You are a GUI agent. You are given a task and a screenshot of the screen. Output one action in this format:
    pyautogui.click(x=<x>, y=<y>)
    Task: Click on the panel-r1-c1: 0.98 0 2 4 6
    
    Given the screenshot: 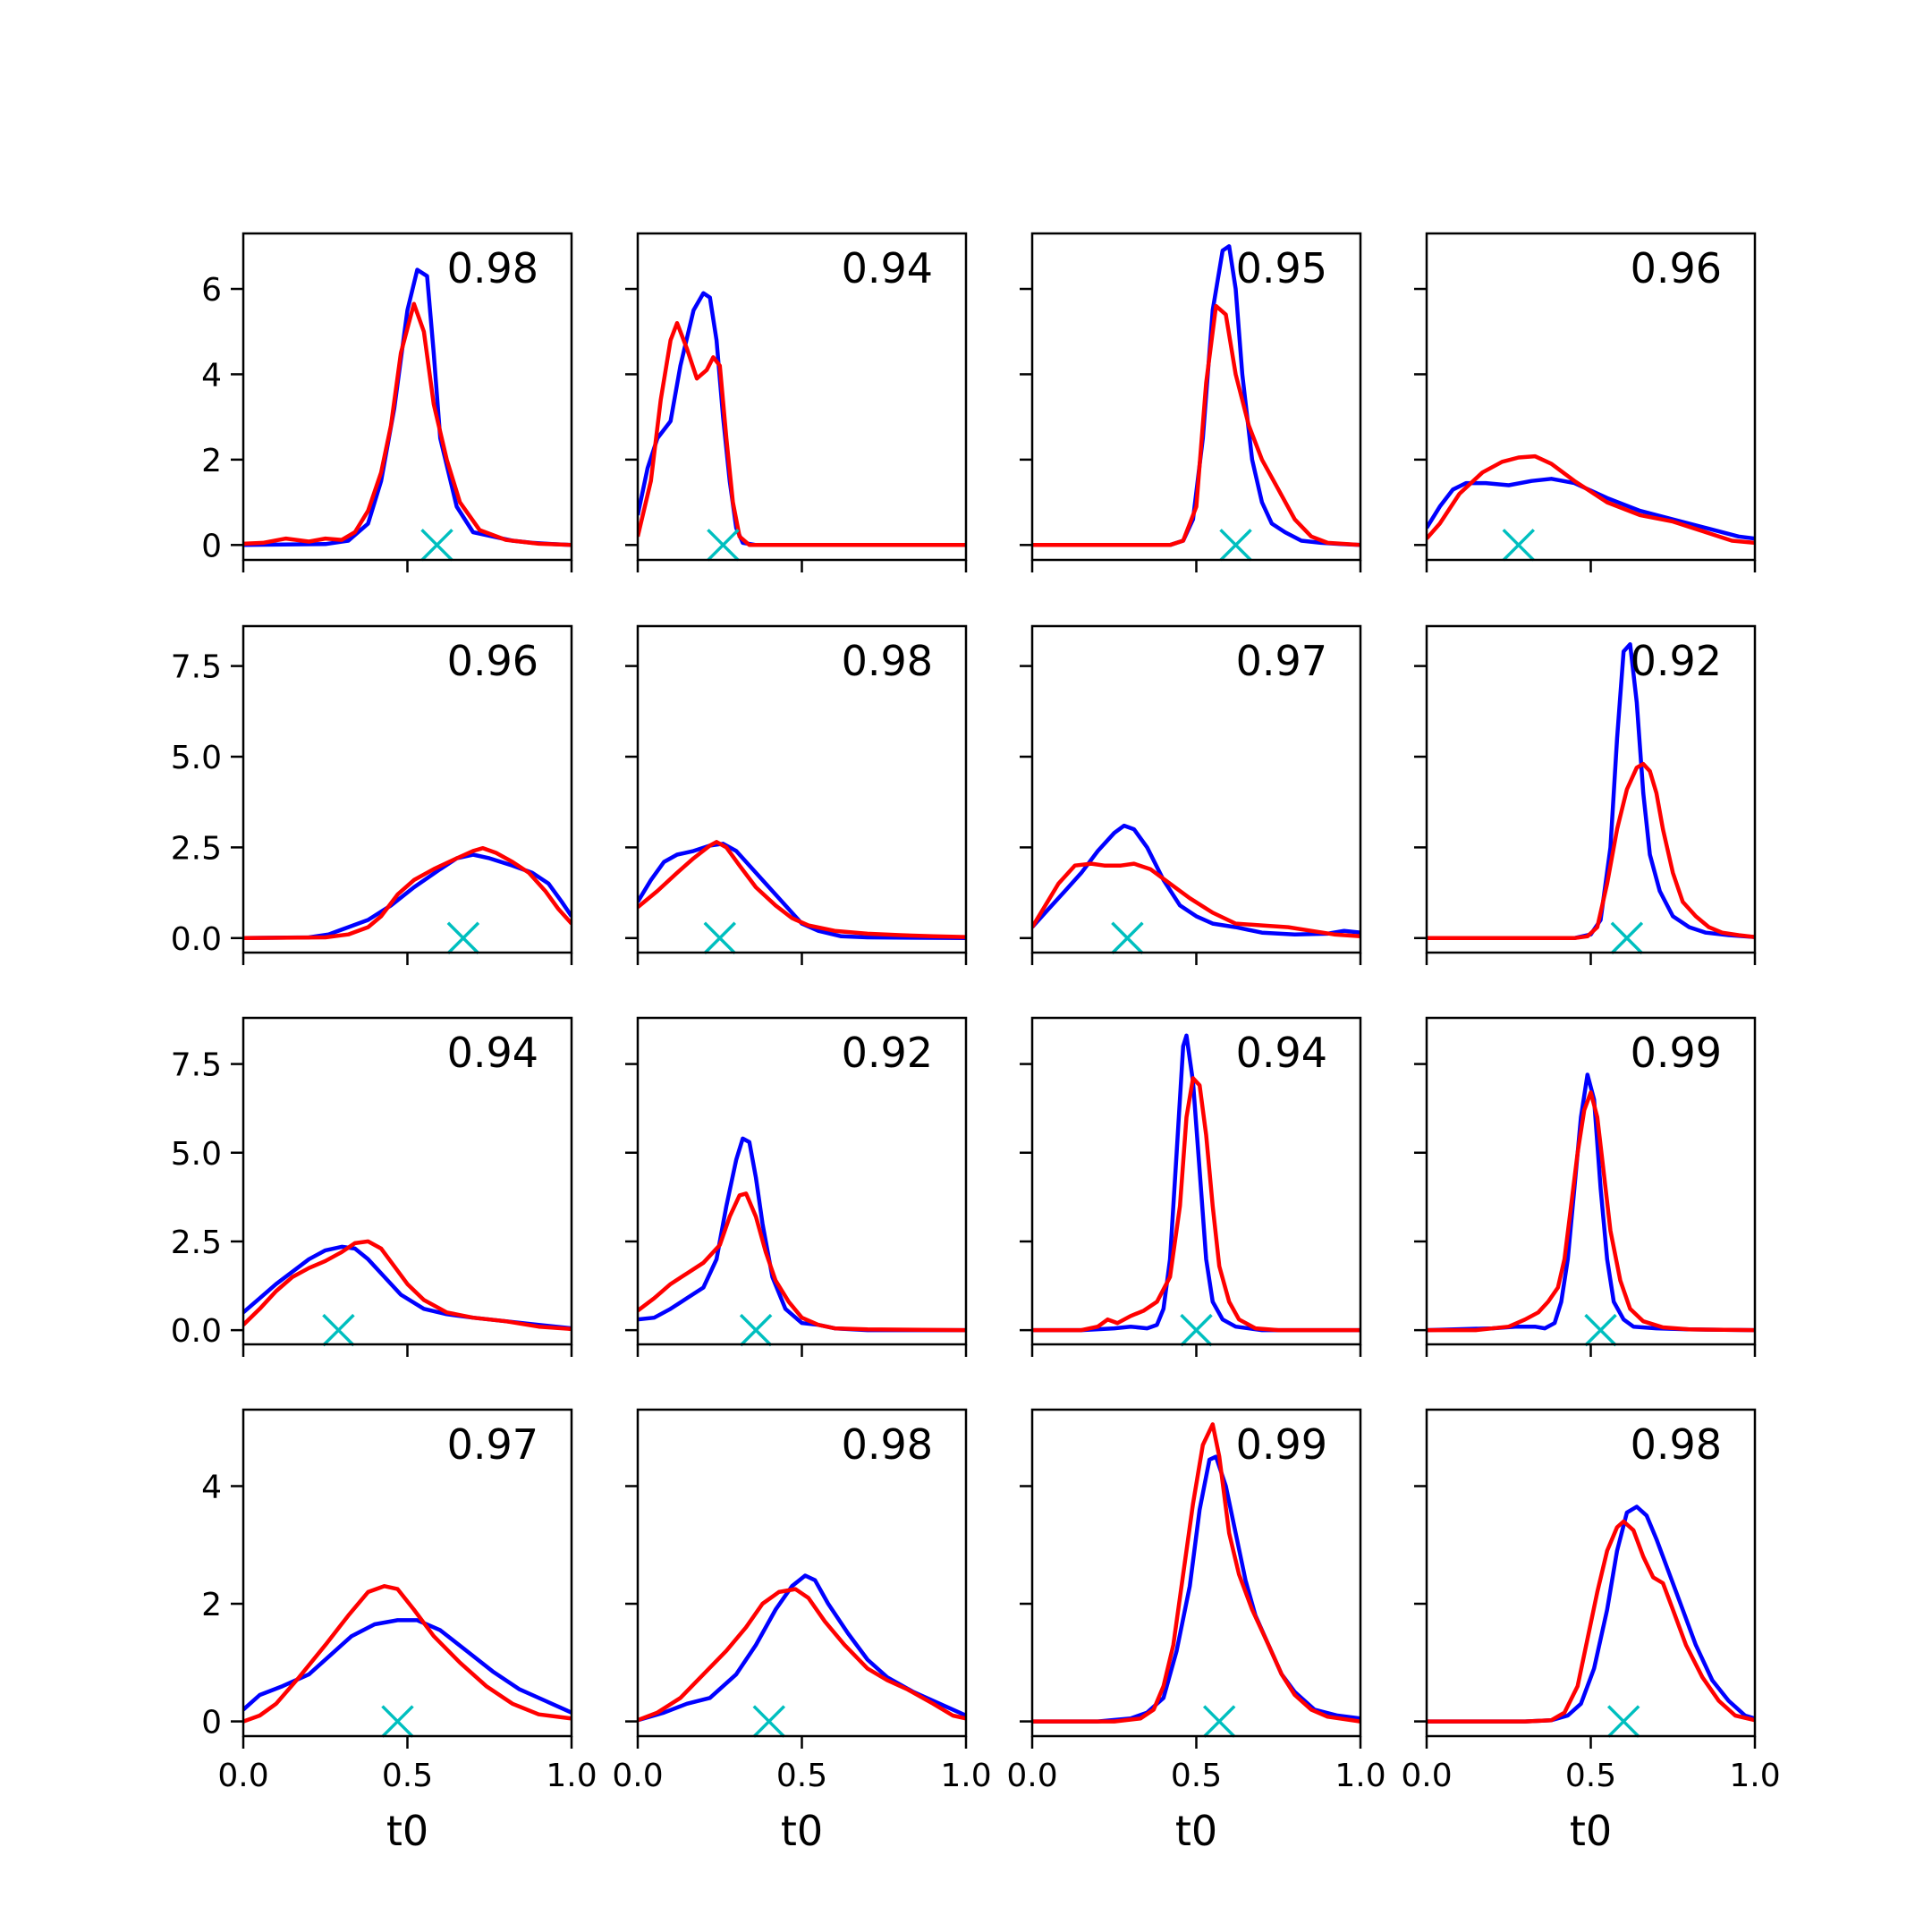 What is the action you would take?
    pyautogui.click(x=387, y=402)
    